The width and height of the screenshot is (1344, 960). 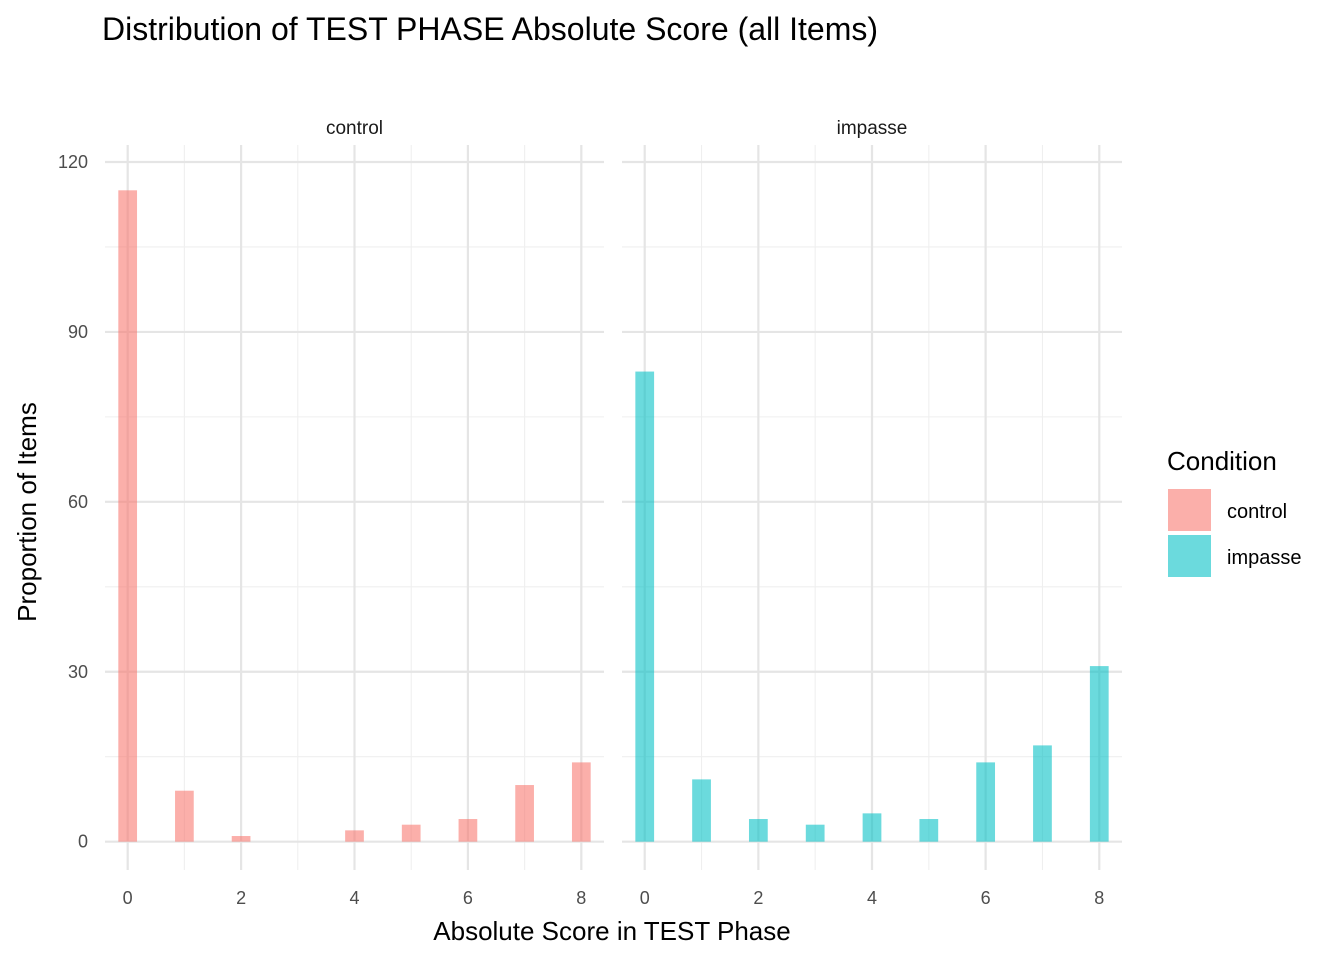 I want to click on legend-swatch-impasse, so click(x=1189, y=556).